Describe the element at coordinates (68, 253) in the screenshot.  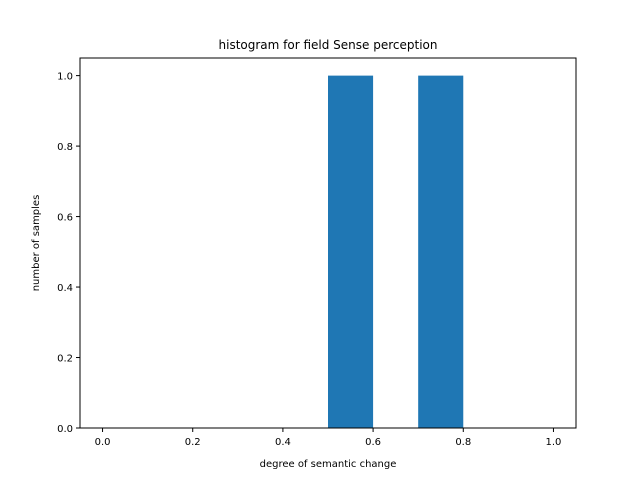
I see `y-axis-ticks: 0.0 0.2 0.4 0.6 0.8 1.0` at that location.